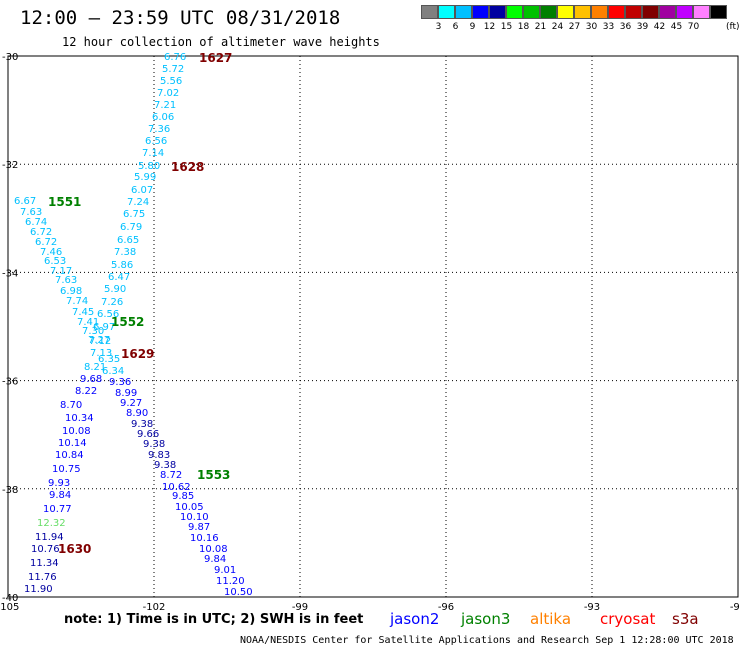 The width and height of the screenshot is (740, 650). What do you see at coordinates (215, 58) in the screenshot?
I see `pass-time-label: 1627` at bounding box center [215, 58].